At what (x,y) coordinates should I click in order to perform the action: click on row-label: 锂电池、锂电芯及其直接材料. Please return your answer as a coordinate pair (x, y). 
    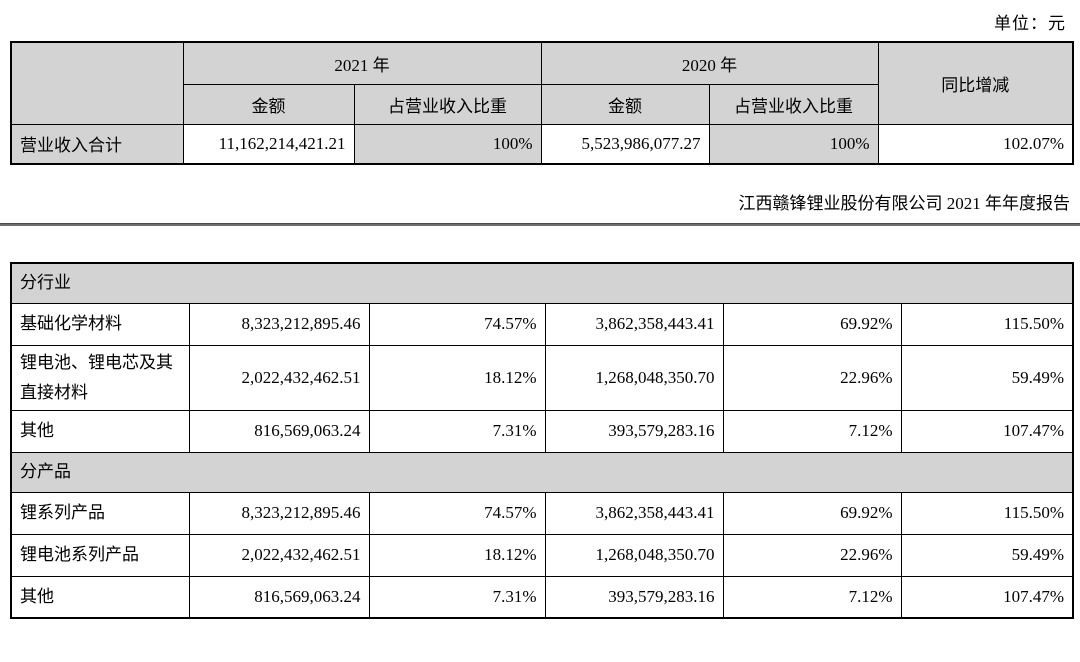
    Looking at the image, I should click on (100, 377).